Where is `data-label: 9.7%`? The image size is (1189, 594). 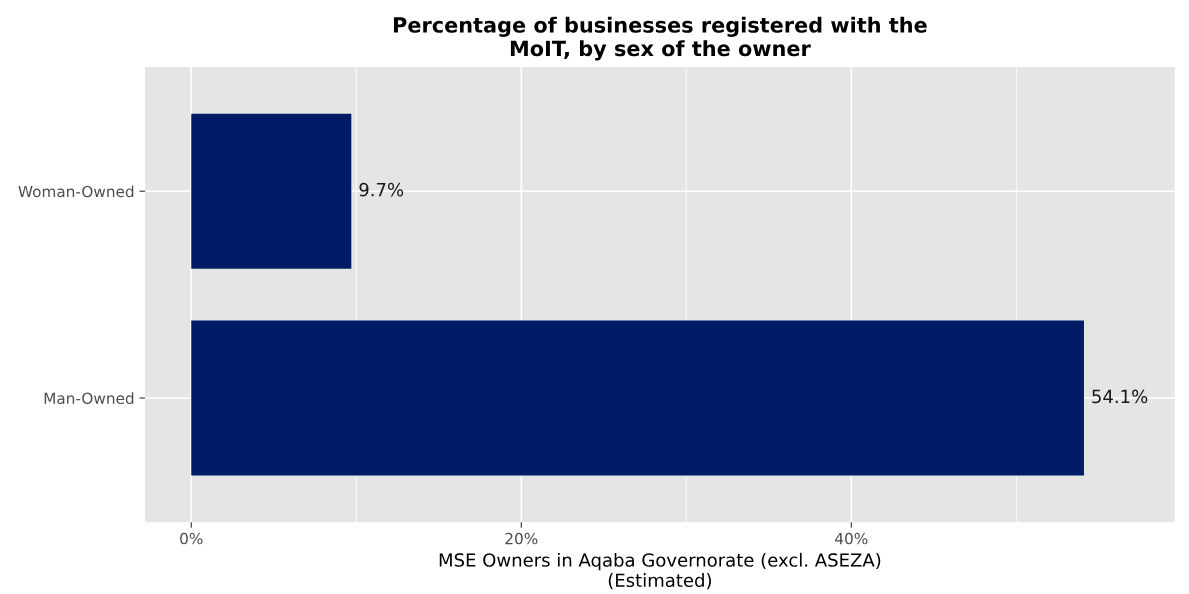
data-label: 9.7% is located at coordinates (381, 189).